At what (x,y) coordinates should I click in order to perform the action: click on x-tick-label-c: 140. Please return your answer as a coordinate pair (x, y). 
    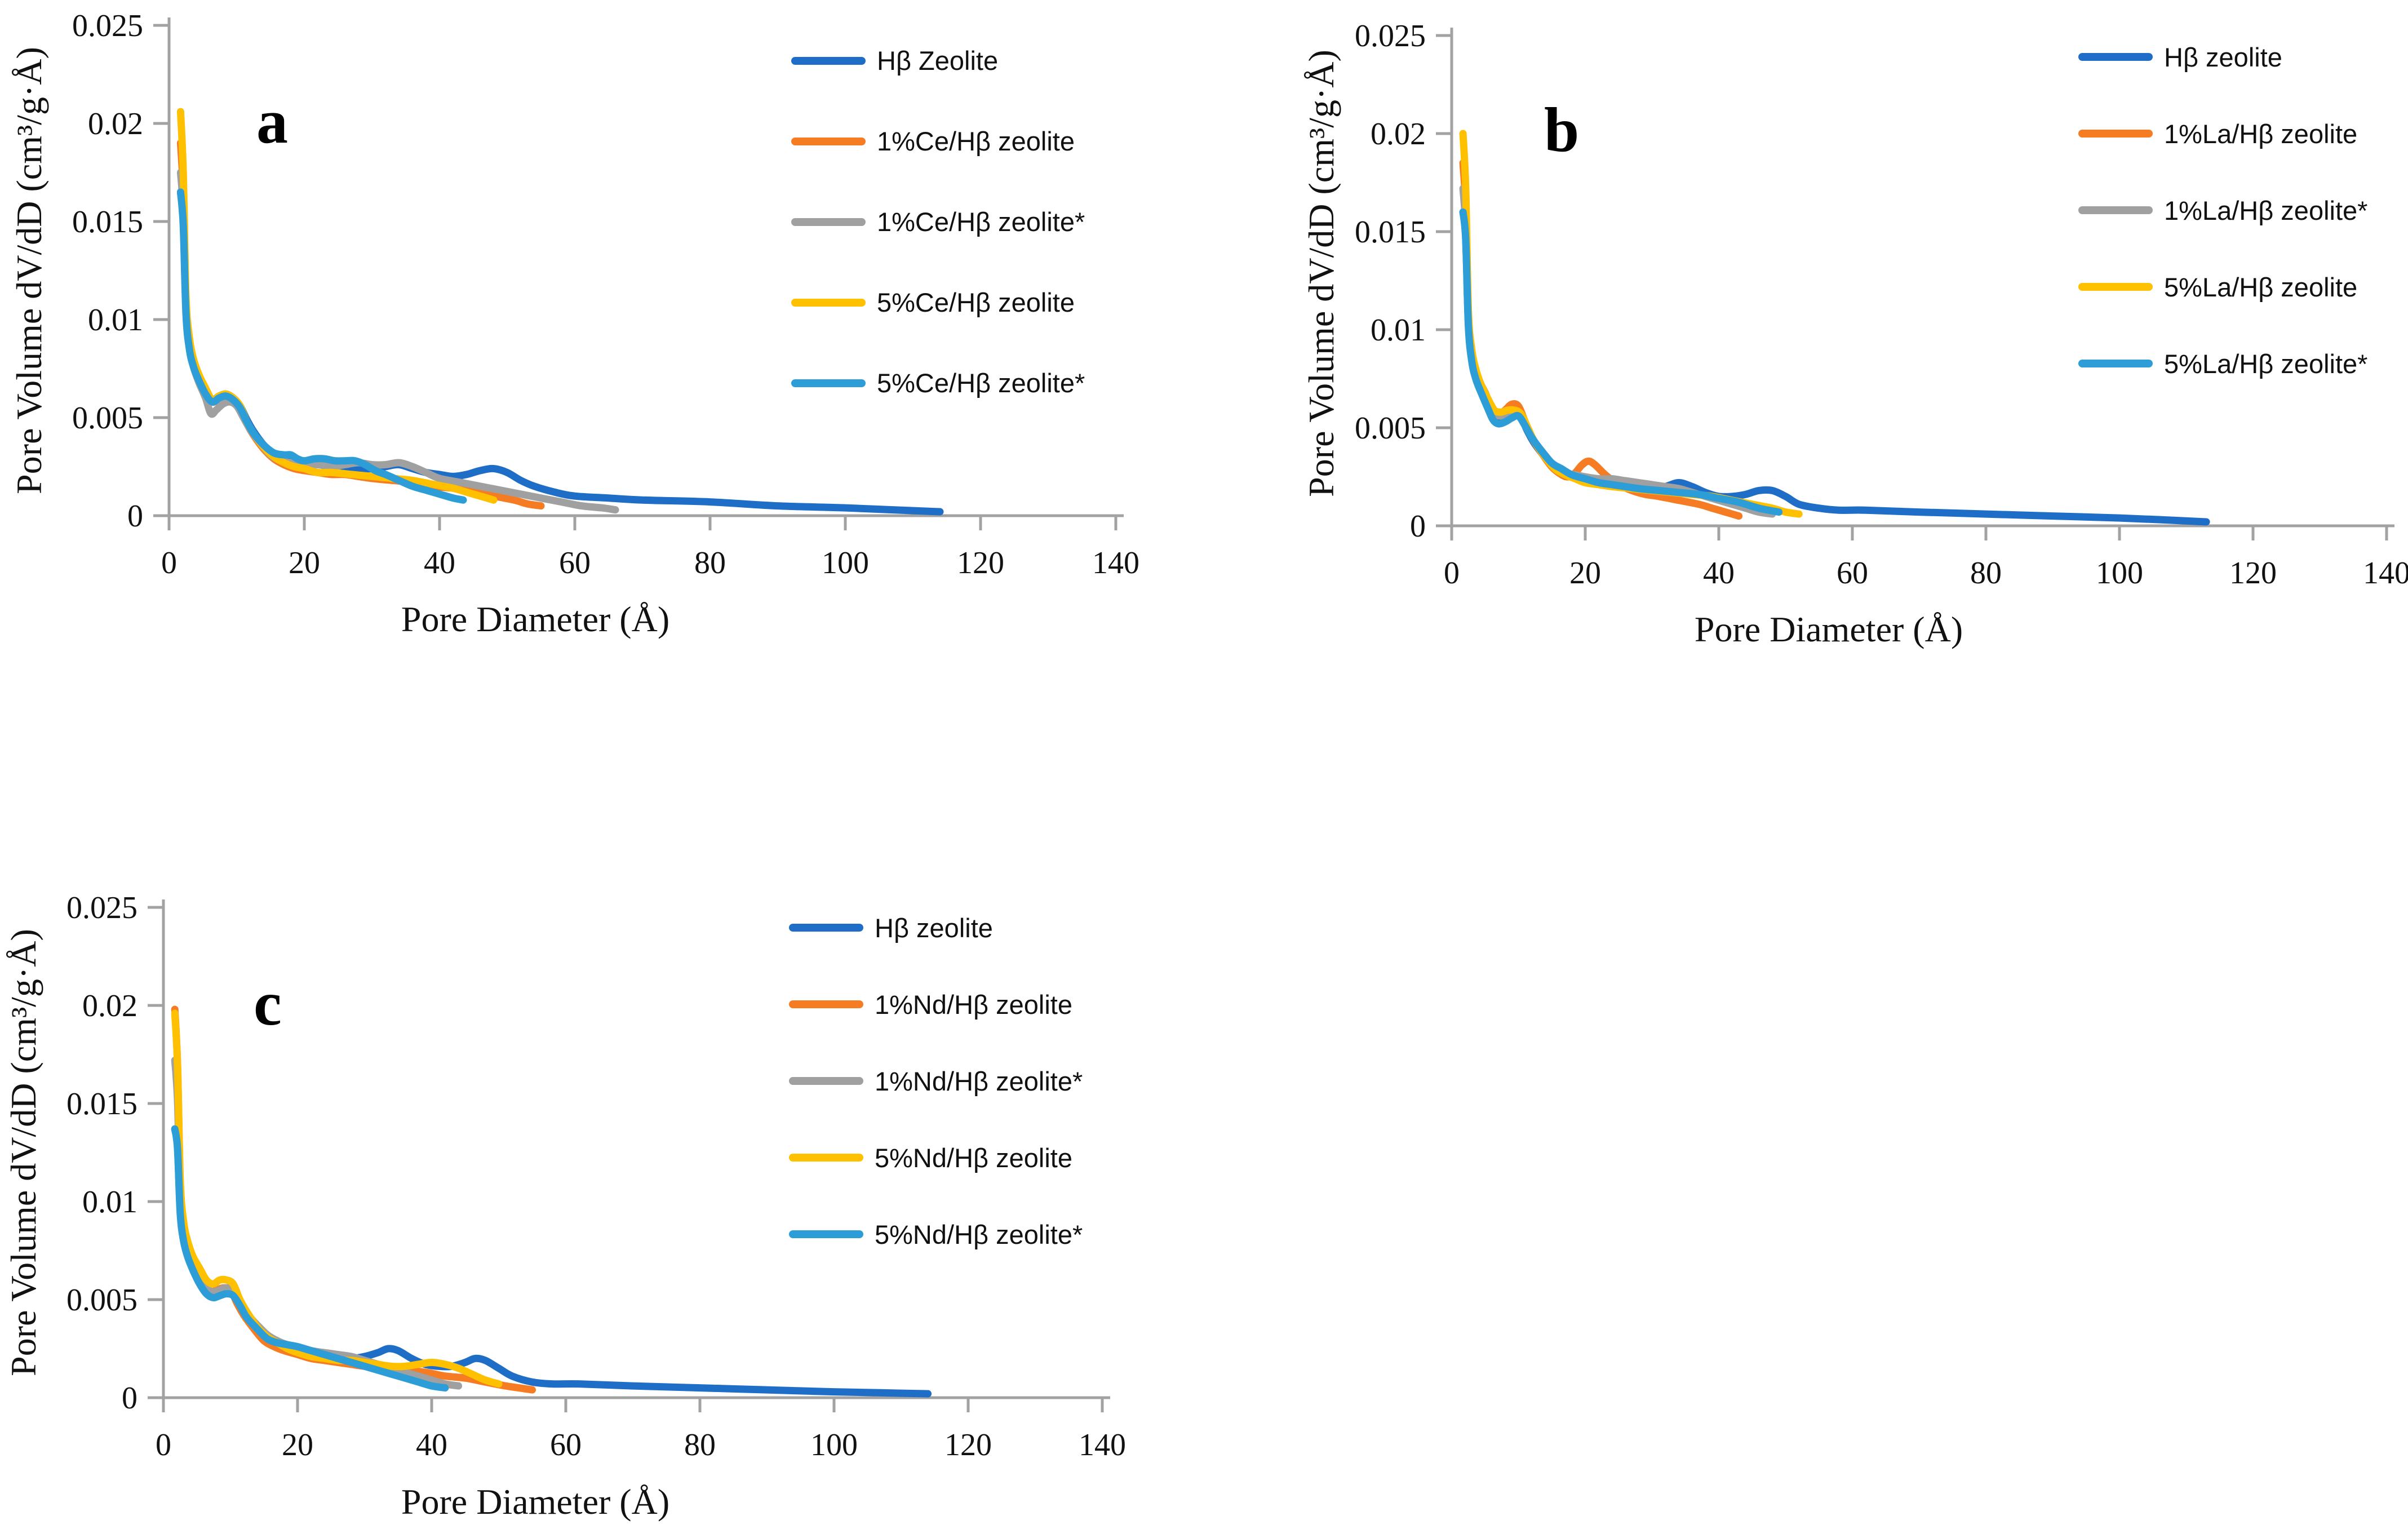
    Looking at the image, I should click on (1102, 1445).